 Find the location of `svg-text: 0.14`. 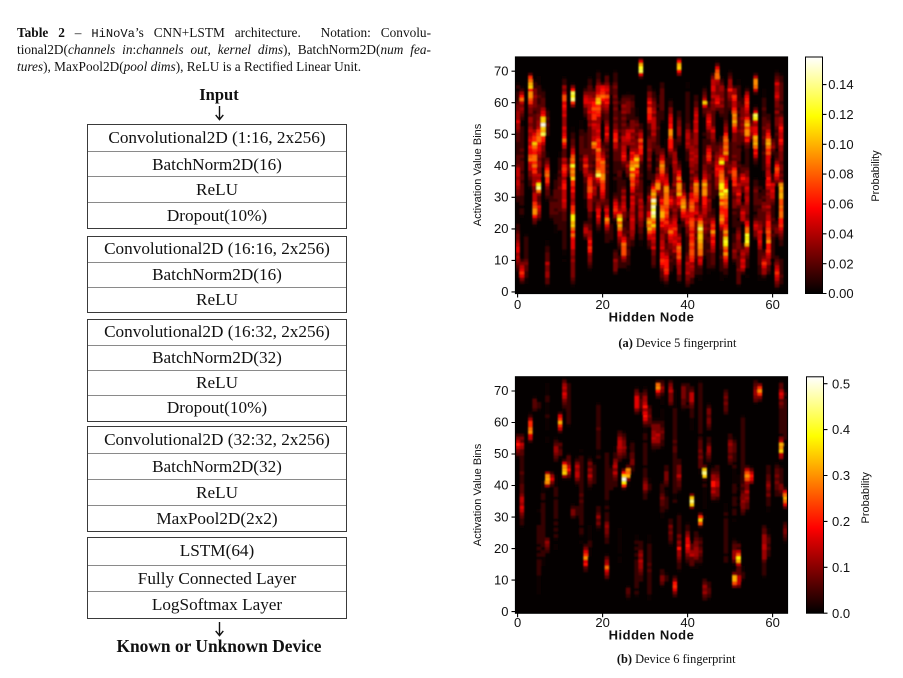

svg-text: 0.14 is located at coordinates (840, 84).